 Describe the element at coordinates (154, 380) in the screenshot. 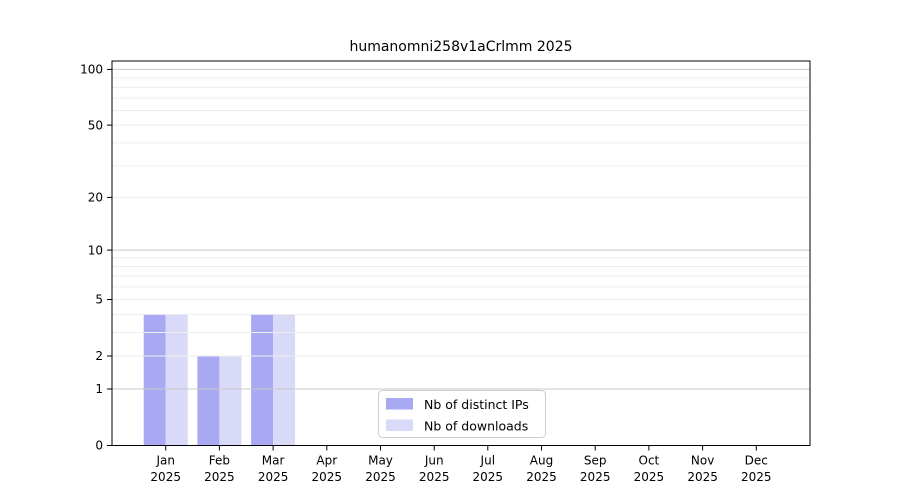

I see `bar-nb-of-distinct-ips-jan` at that location.